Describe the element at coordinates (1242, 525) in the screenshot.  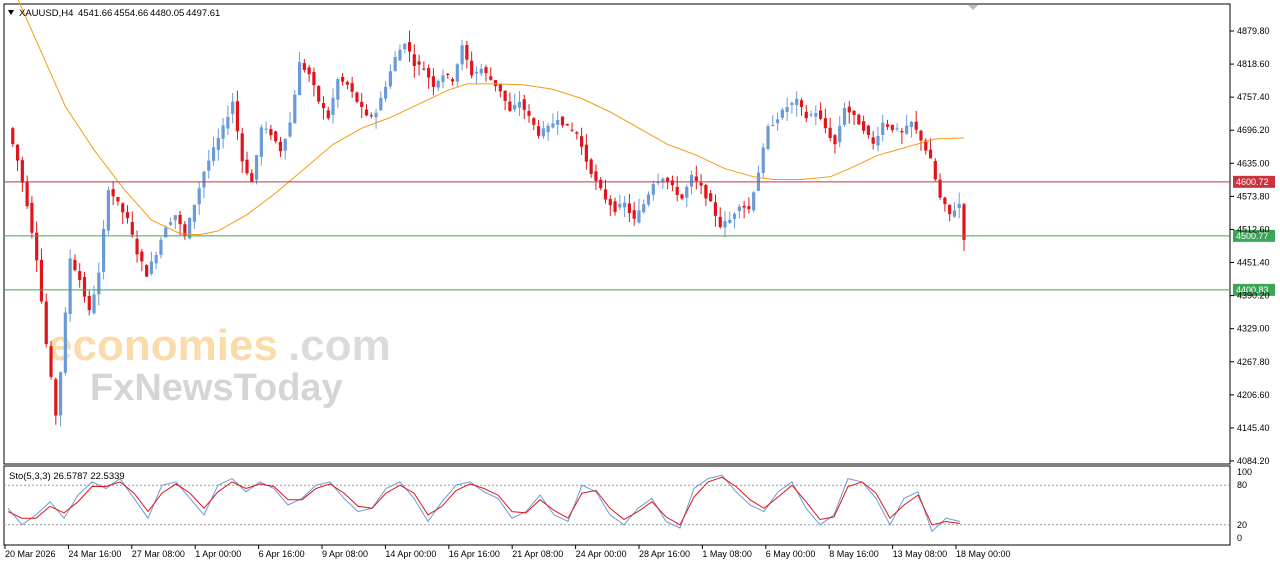
I see `stoch-tick-label: 20` at that location.